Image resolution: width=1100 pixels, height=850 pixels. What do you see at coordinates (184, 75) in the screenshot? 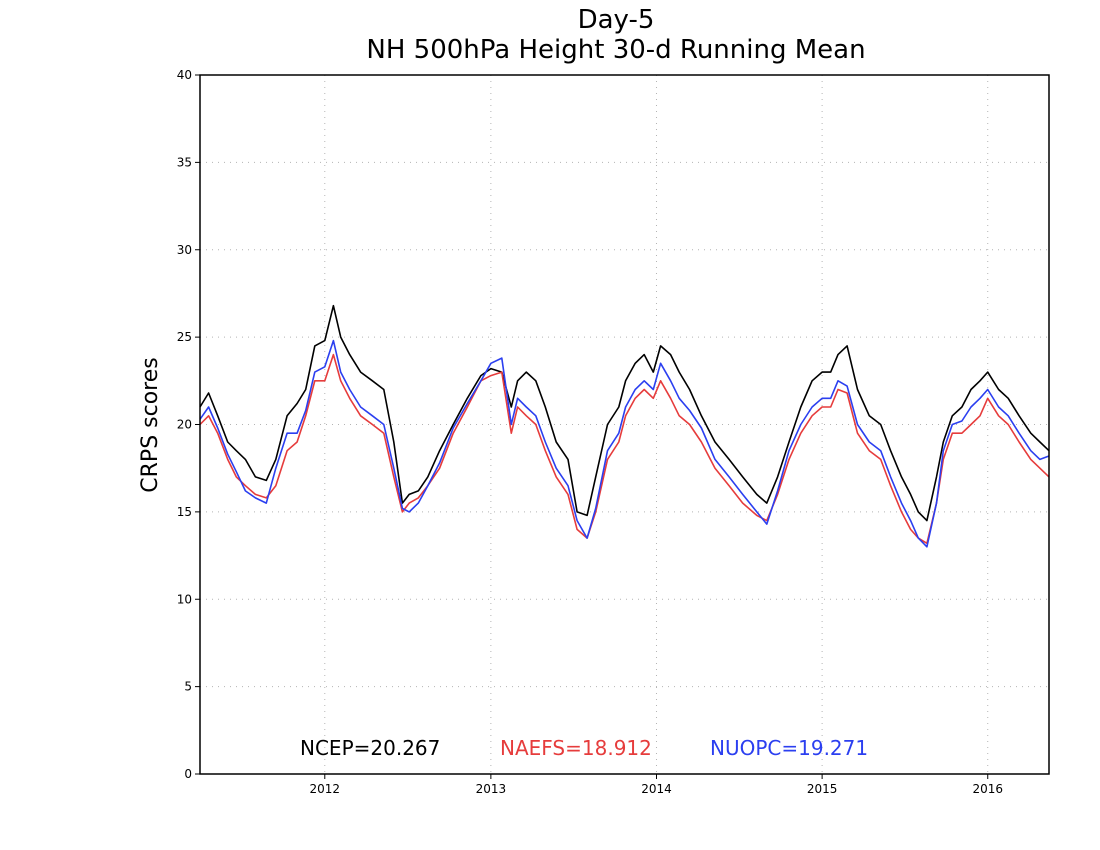
I see `y-tick-label: 40` at bounding box center [184, 75].